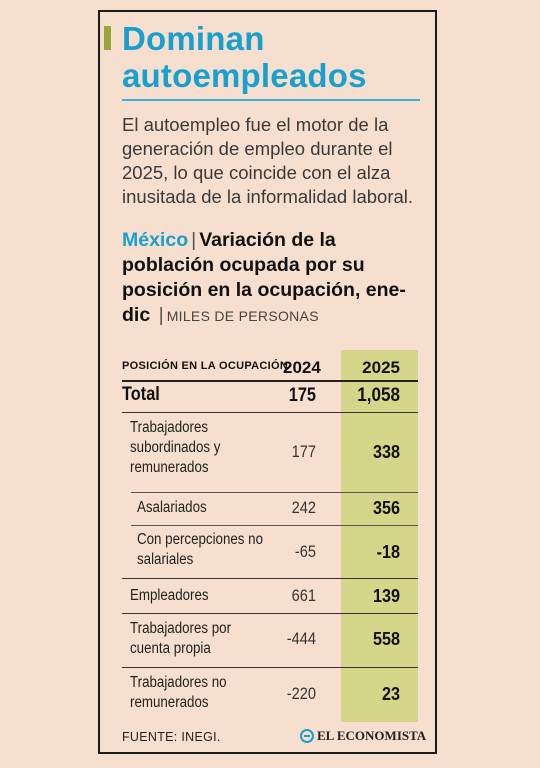 The image size is (540, 768). What do you see at coordinates (386, 596) in the screenshot?
I see `row-empleadores-2025: 139` at bounding box center [386, 596].